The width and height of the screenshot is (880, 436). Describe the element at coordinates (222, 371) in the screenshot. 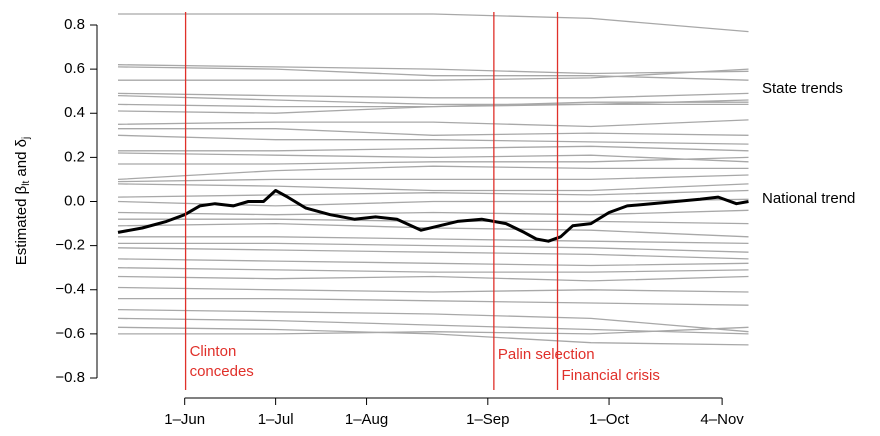

I see `event-label: concedes` at that location.